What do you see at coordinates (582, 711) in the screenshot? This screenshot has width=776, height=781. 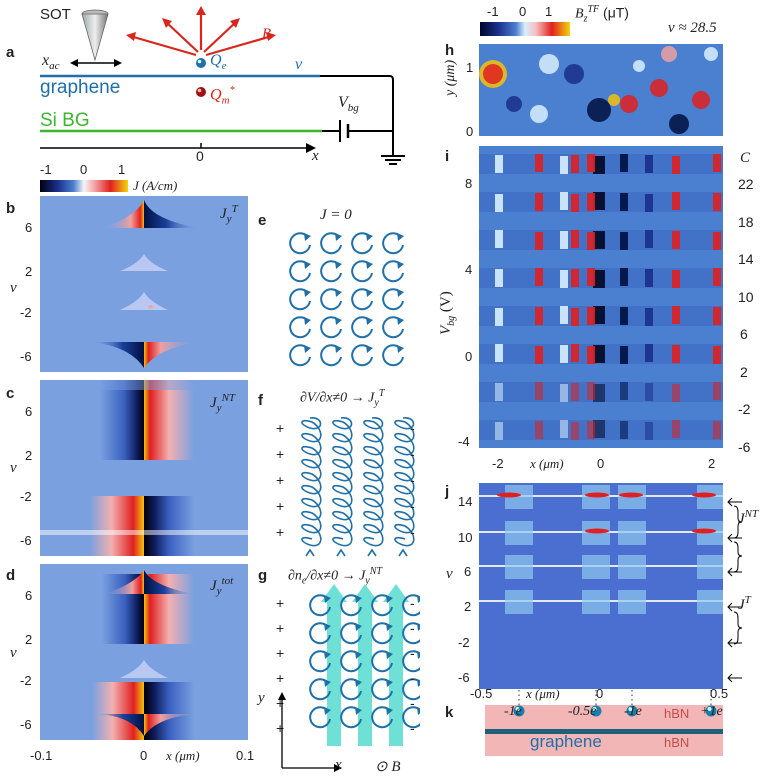 I see `charge-label: -0.5e` at bounding box center [582, 711].